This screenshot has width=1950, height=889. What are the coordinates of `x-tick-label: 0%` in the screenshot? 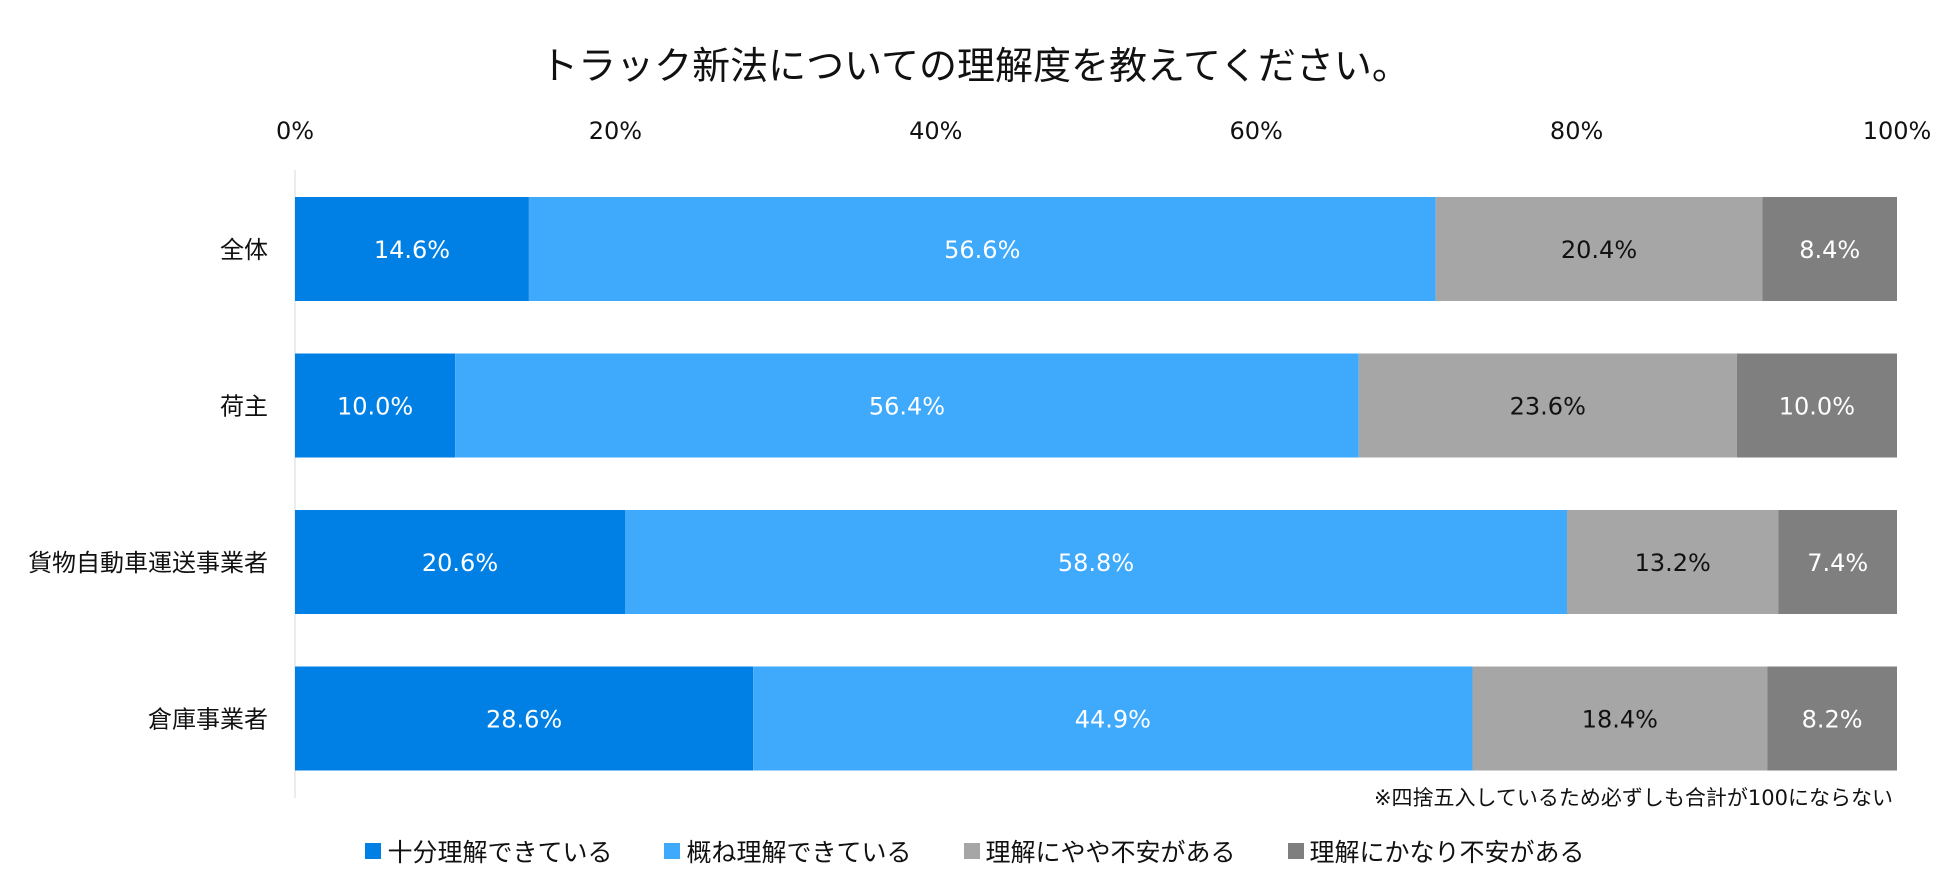 It's located at (295, 131).